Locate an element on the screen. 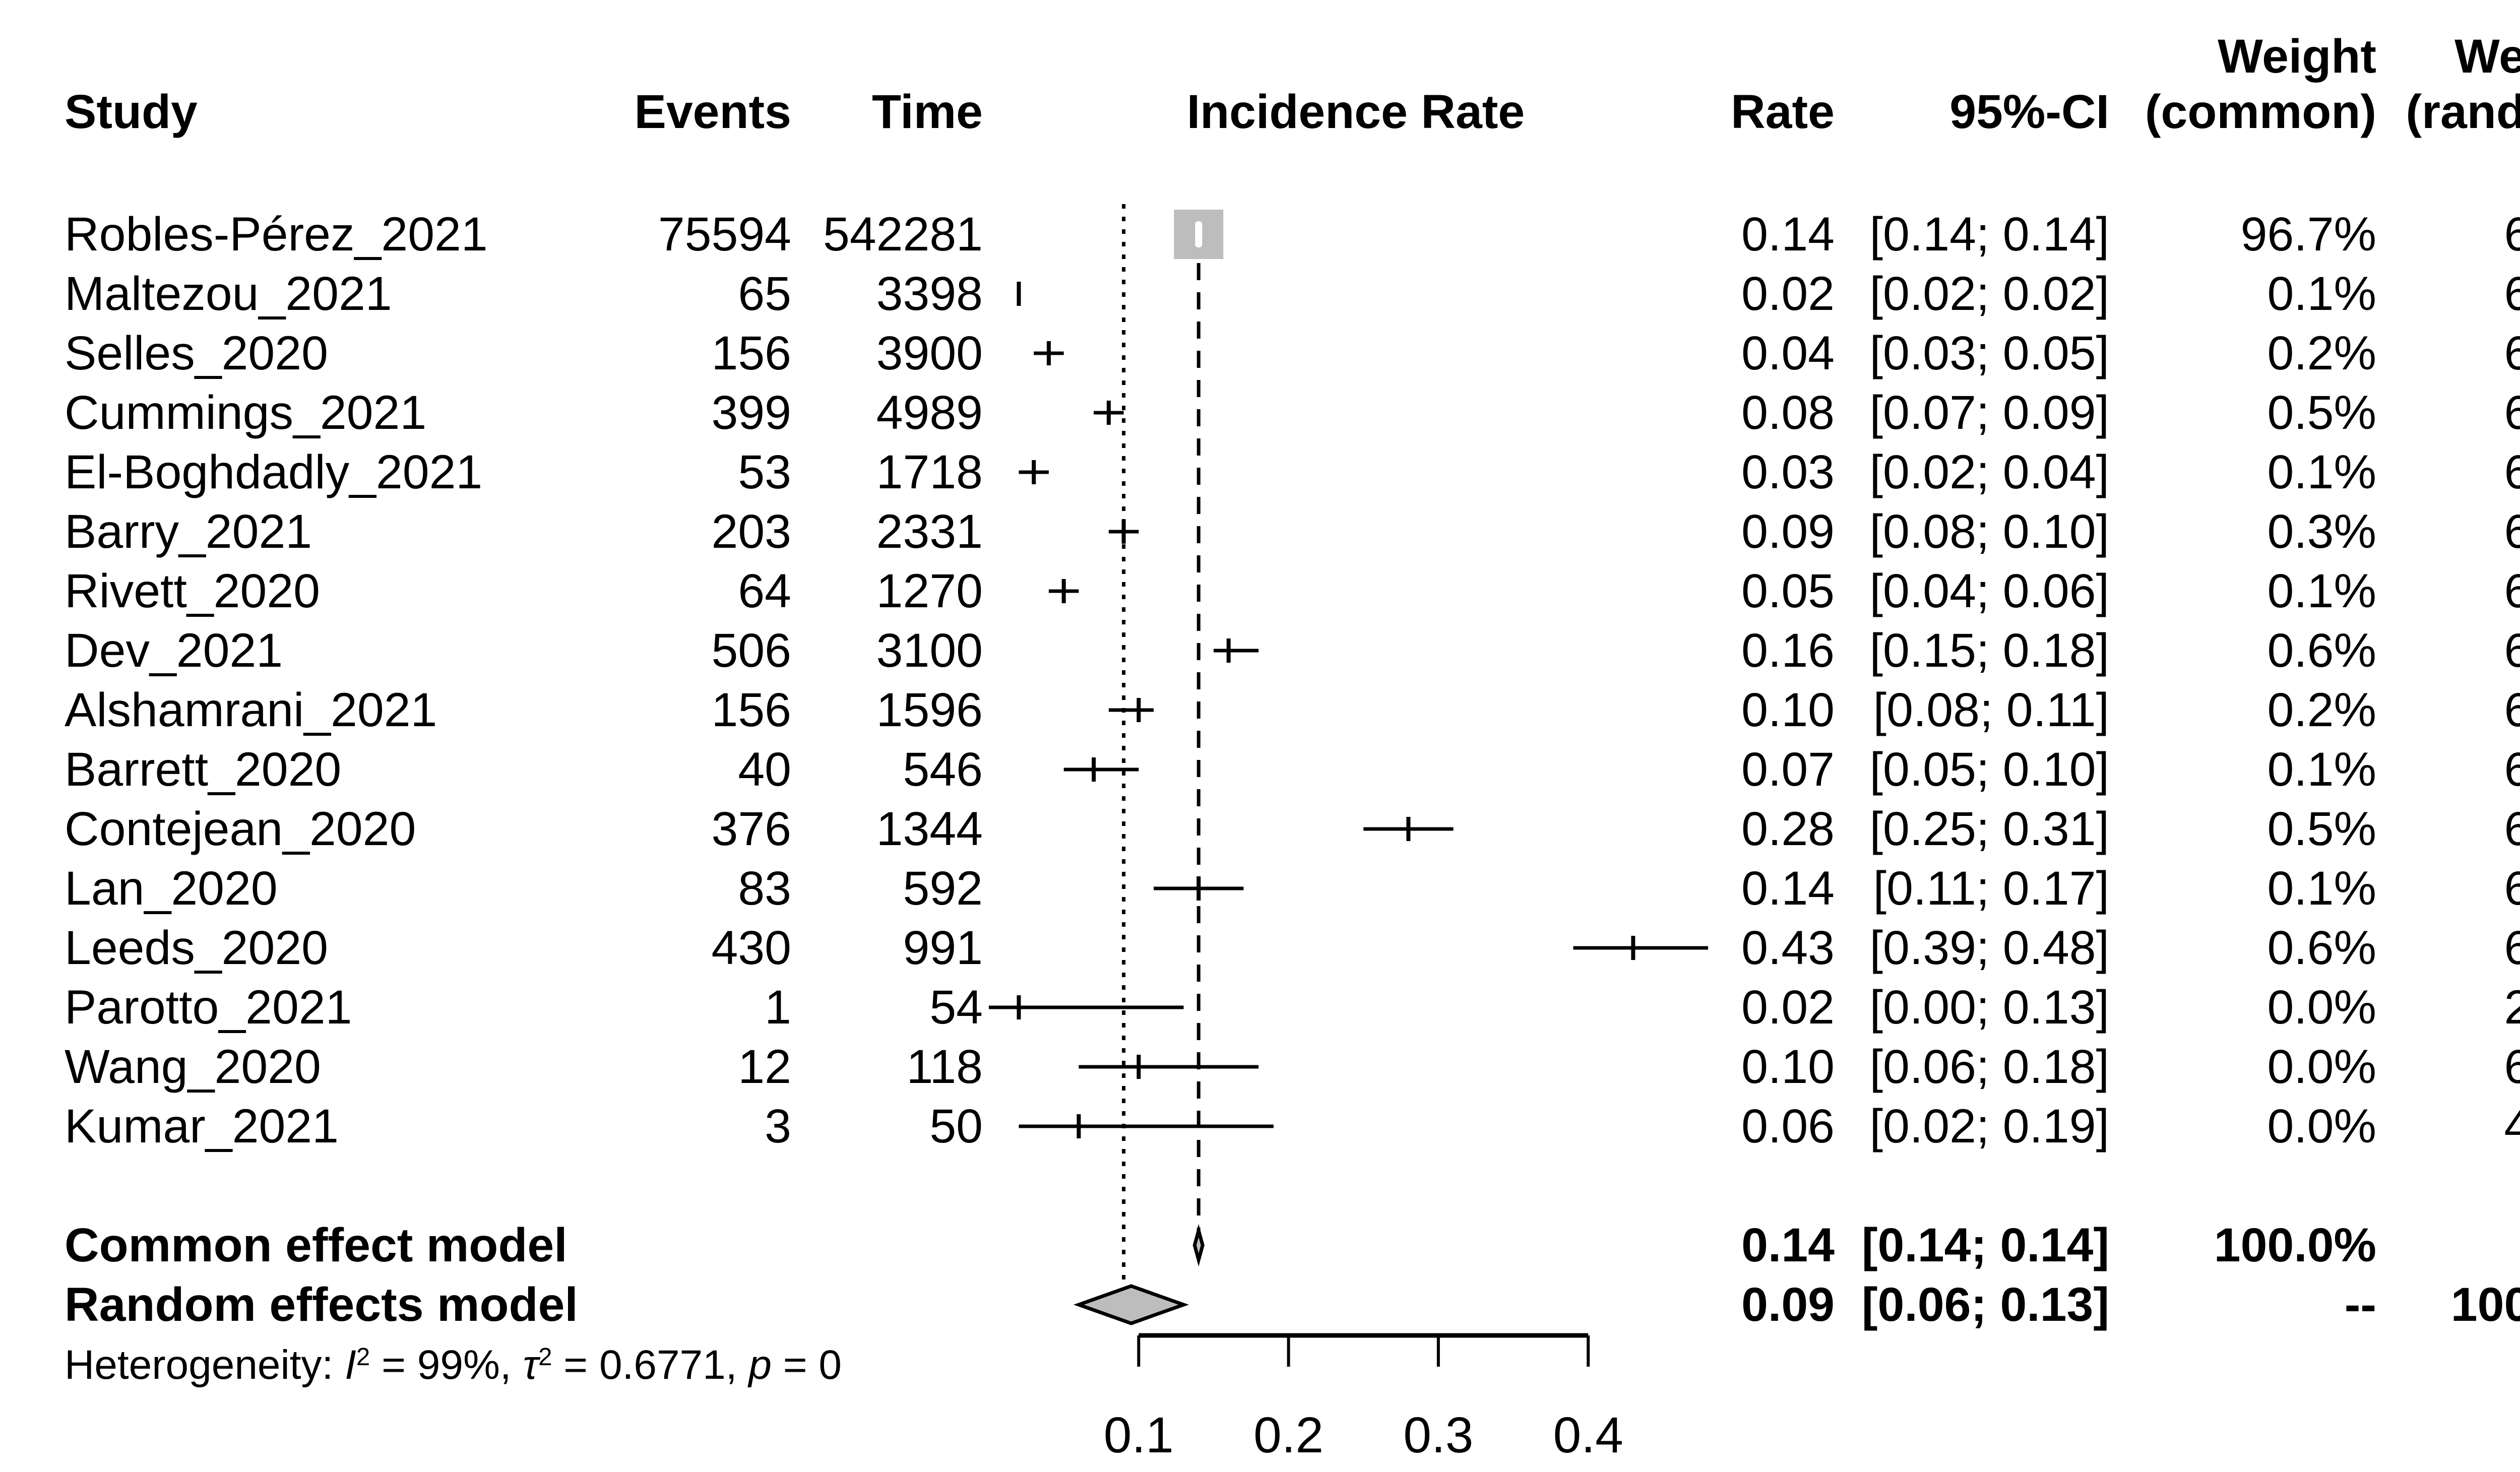  study-name: Dev_2021 is located at coordinates (174, 650).